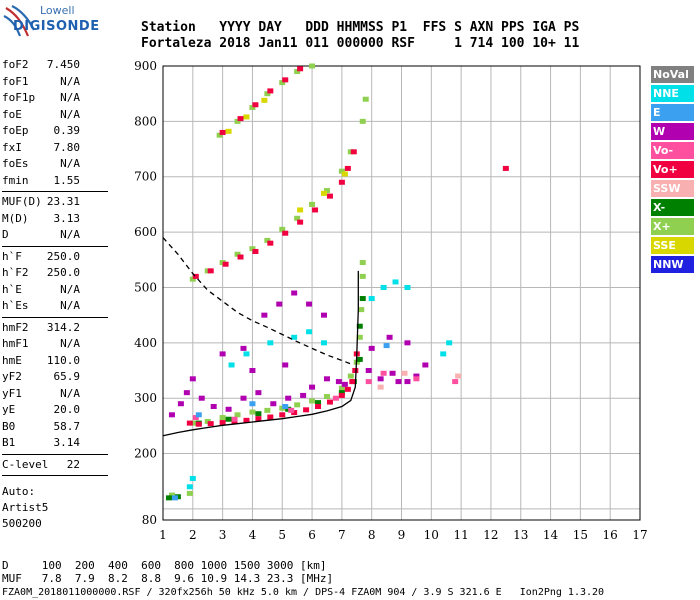  What do you see at coordinates (458, 376) in the screenshot?
I see `data-point-ssw` at bounding box center [458, 376].